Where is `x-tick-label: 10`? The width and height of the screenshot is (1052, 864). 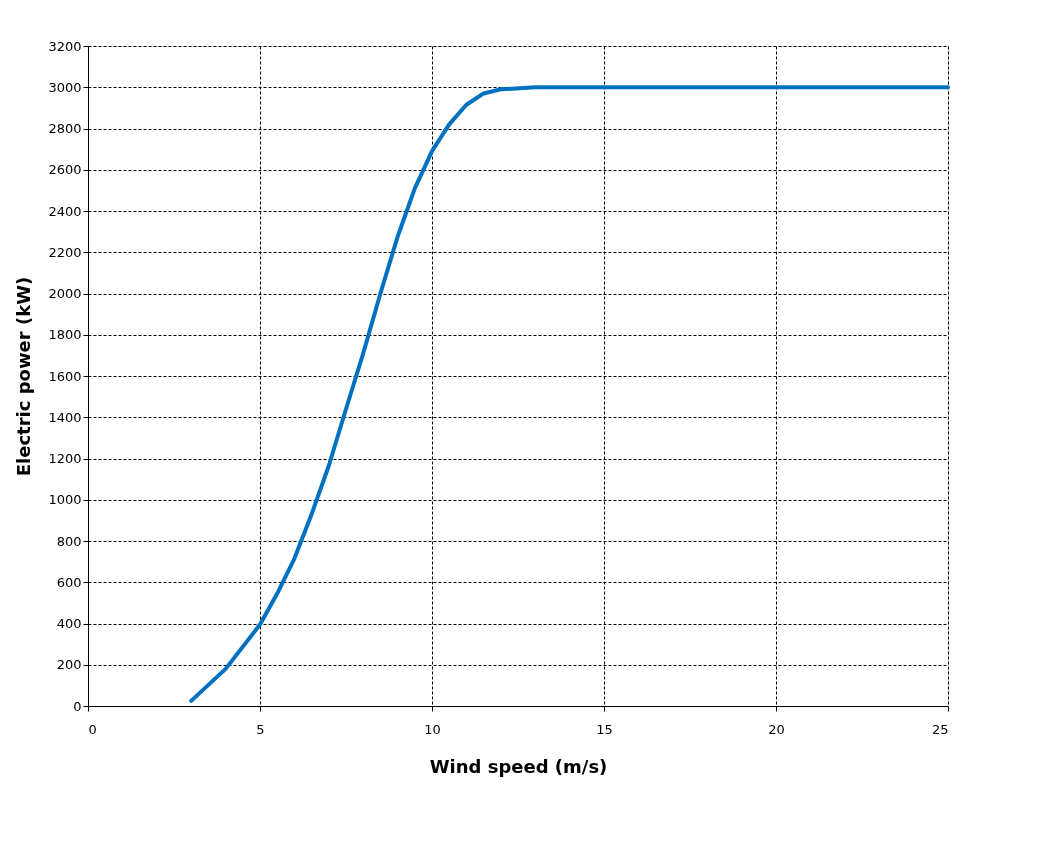
x-tick-label: 10 is located at coordinates (432, 729).